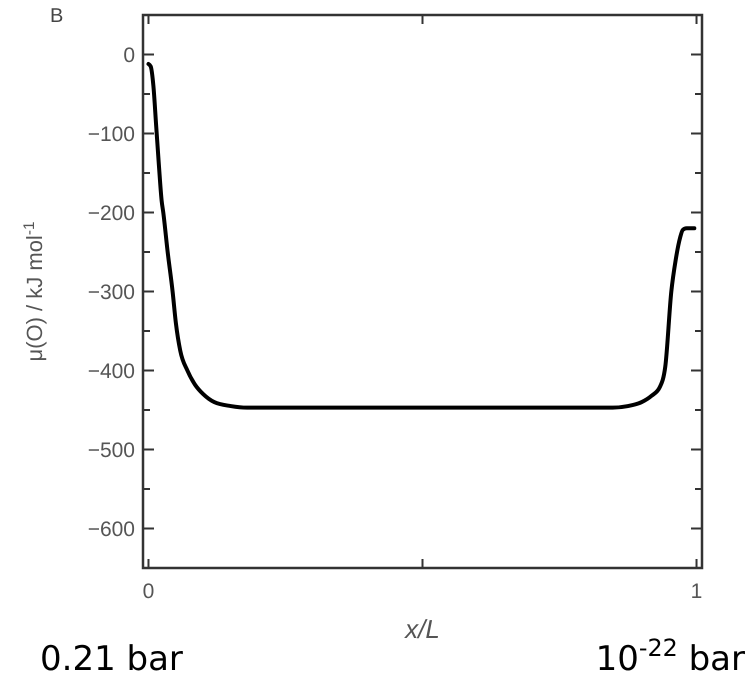 This screenshot has height=680, width=749. What do you see at coordinates (696, 591) in the screenshot?
I see `x-tick-label: 1` at bounding box center [696, 591].